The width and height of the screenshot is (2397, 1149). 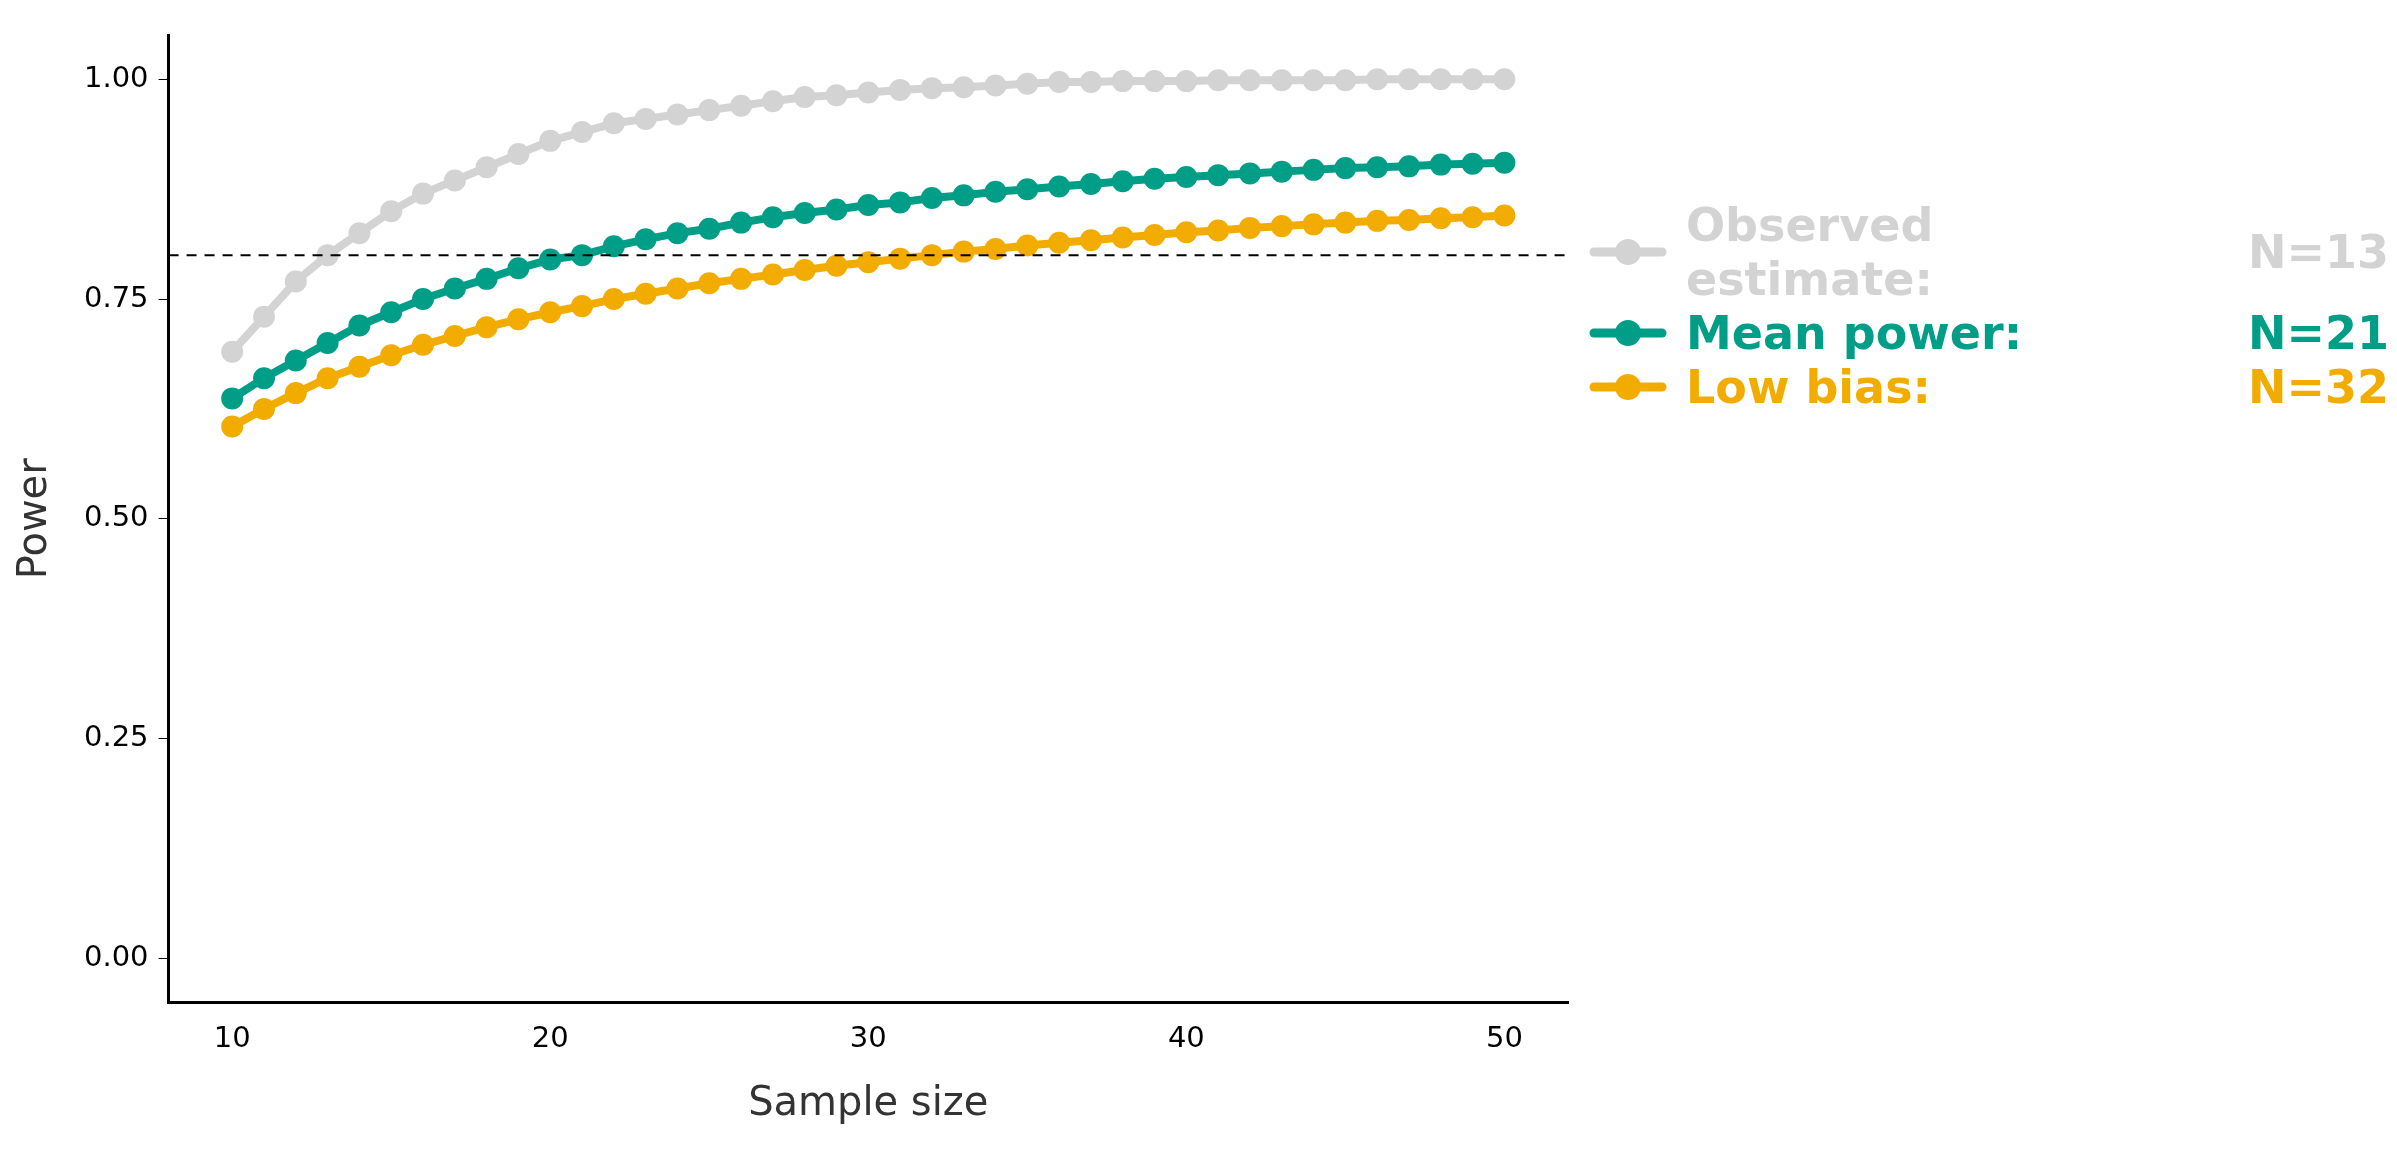 I want to click on y-tick-label: 0.75, so click(x=116, y=296).